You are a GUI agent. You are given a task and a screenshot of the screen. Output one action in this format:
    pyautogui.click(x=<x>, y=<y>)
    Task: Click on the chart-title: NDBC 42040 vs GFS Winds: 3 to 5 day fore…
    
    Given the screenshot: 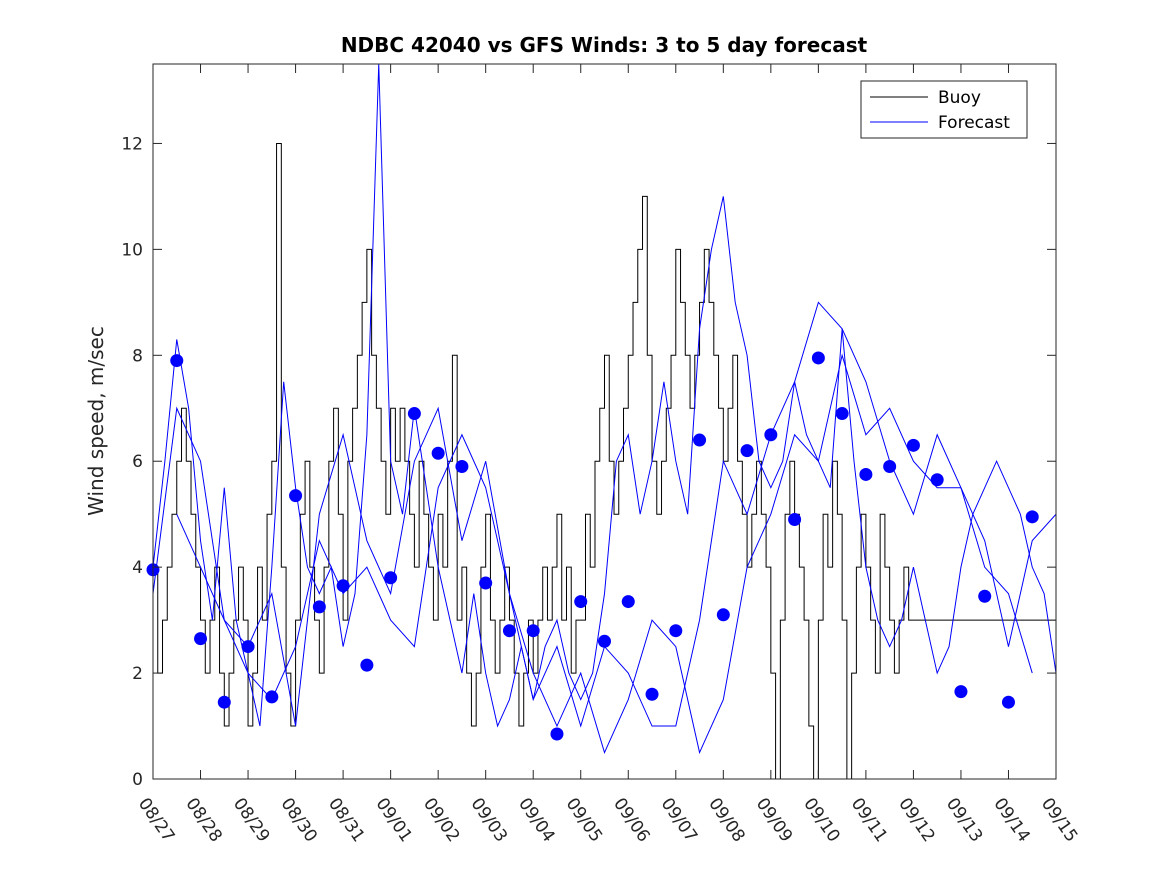 What is the action you would take?
    pyautogui.click(x=604, y=45)
    